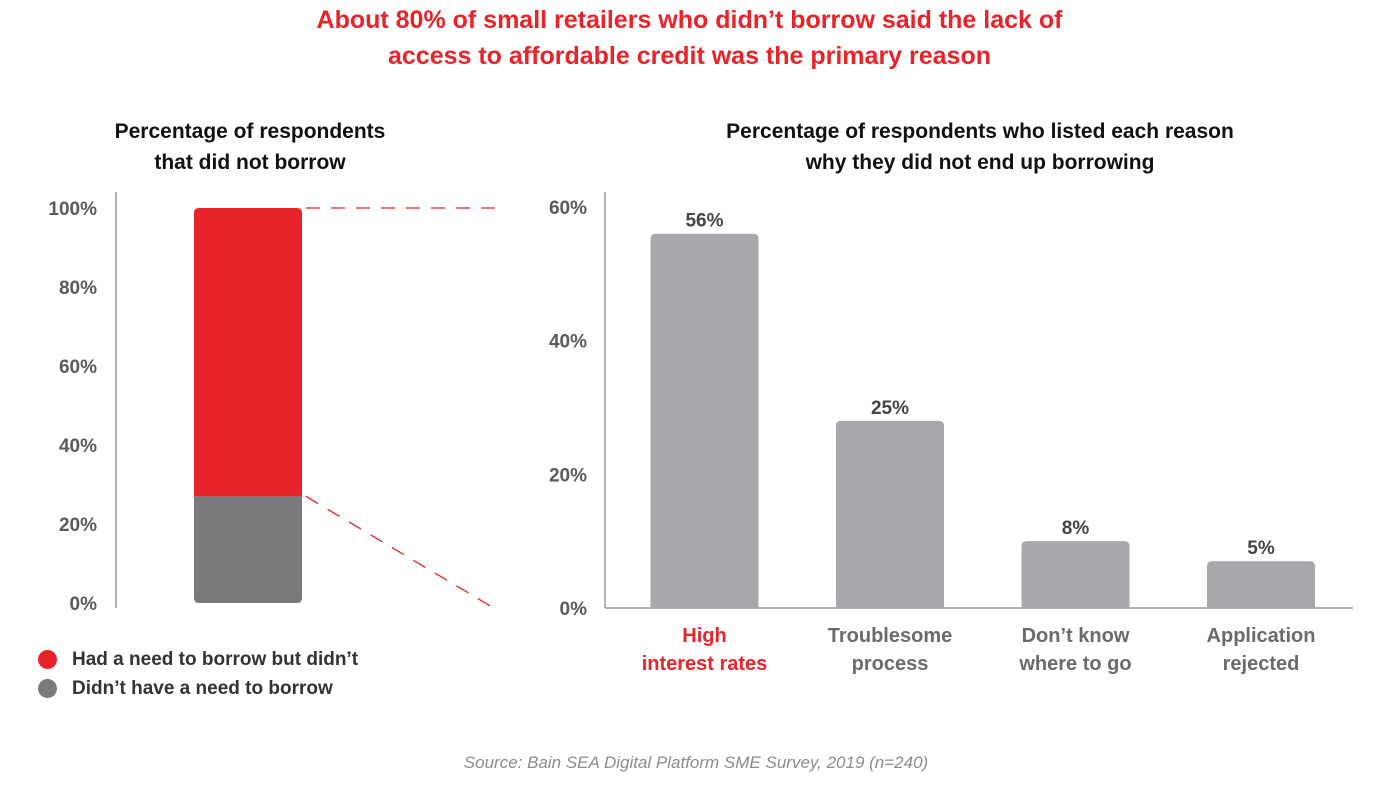  I want to click on left-y-tick-label: 100%, so click(72, 209).